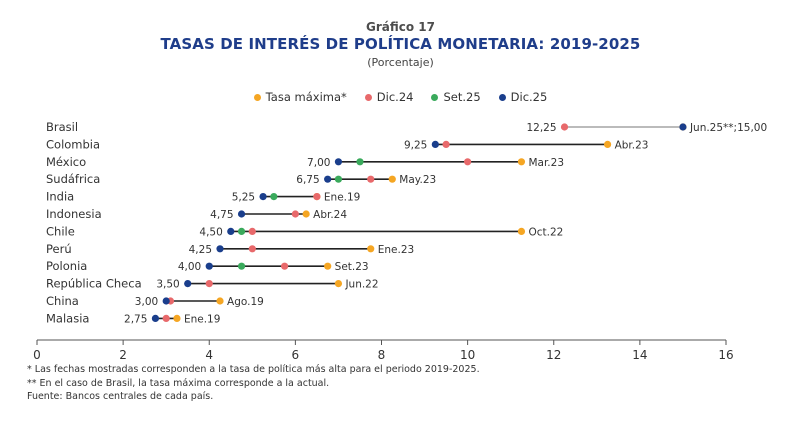 This screenshot has height=426, width=801. Describe the element at coordinates (167, 285) in the screenshot. I see `min-value-label: 3,50` at that location.